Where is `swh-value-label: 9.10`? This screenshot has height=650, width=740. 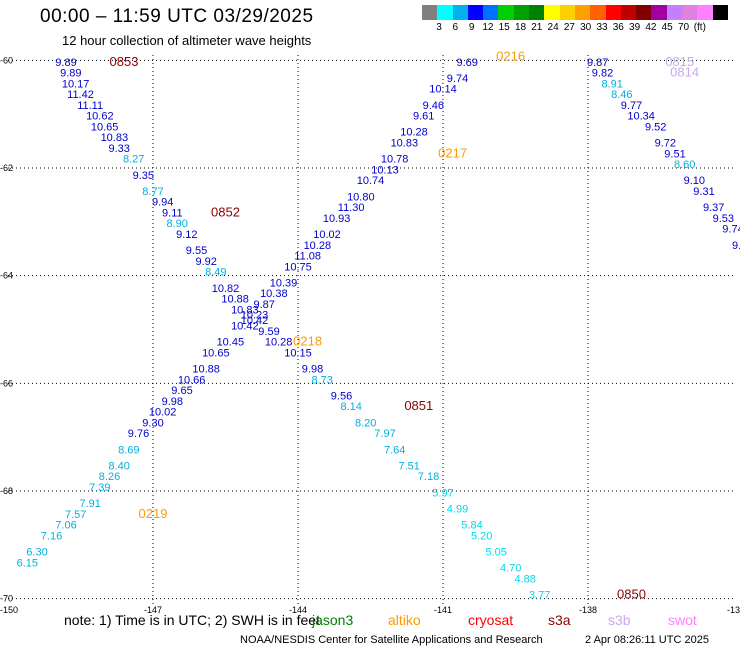 swh-value-label: 9.10 is located at coordinates (694, 181).